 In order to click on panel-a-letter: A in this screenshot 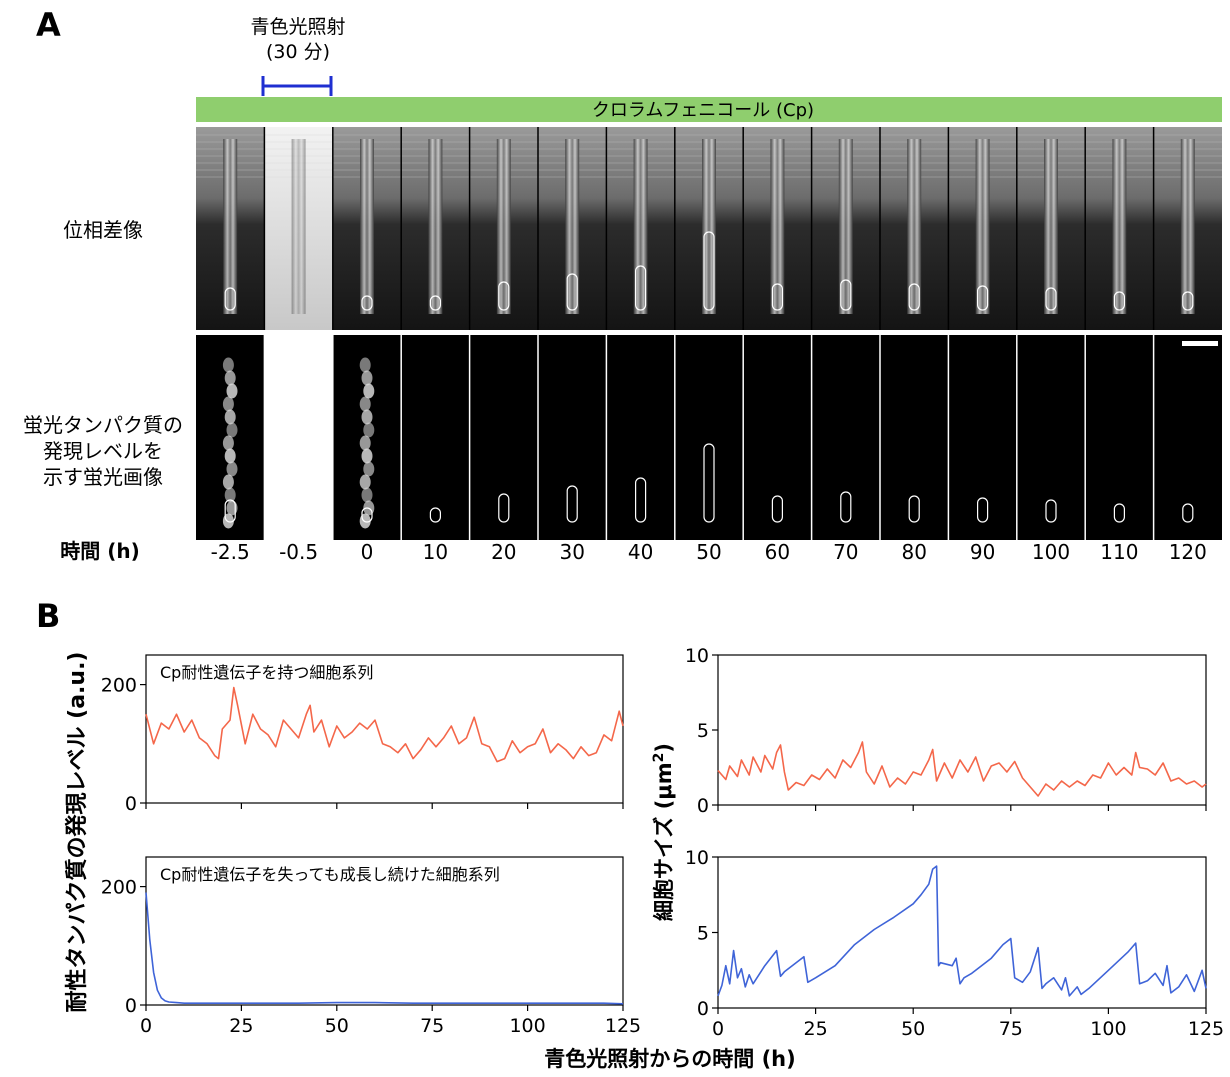, I will do `click(48, 25)`.